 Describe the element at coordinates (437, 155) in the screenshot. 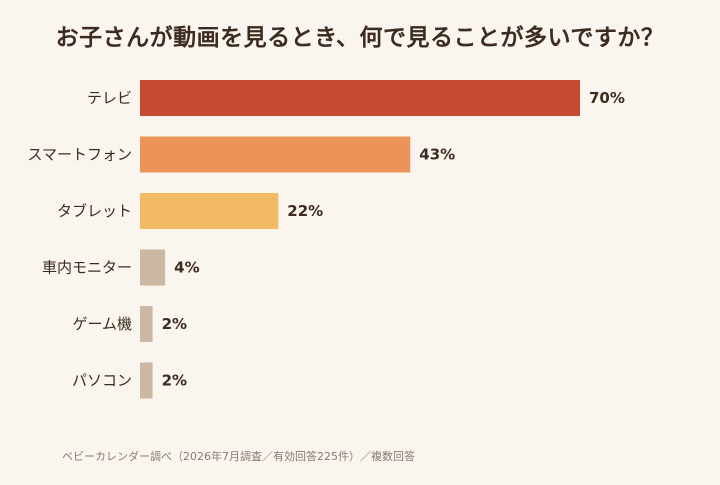

I see `value-label: 43%` at that location.